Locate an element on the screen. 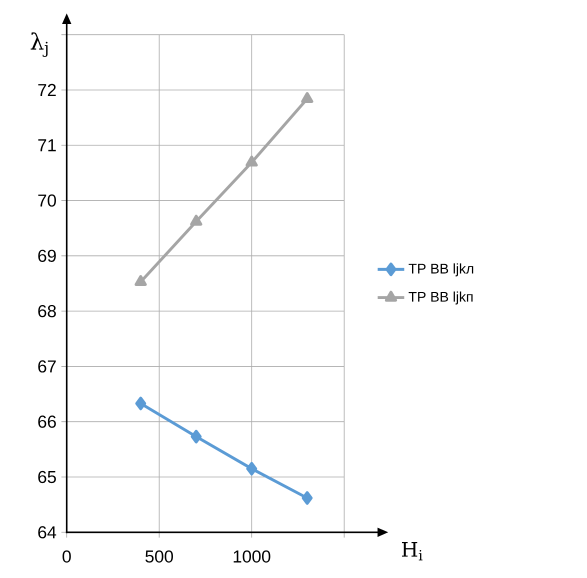  y-tick-label: 70 is located at coordinates (47, 200).